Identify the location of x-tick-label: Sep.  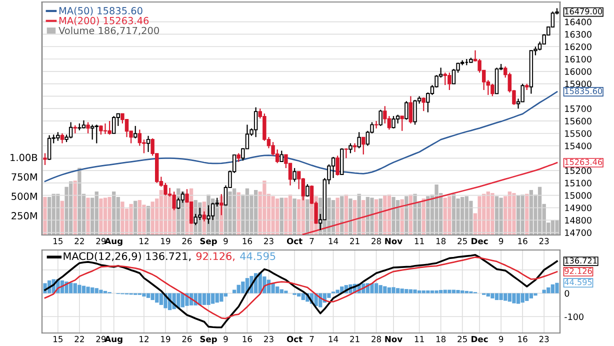
(208, 340).